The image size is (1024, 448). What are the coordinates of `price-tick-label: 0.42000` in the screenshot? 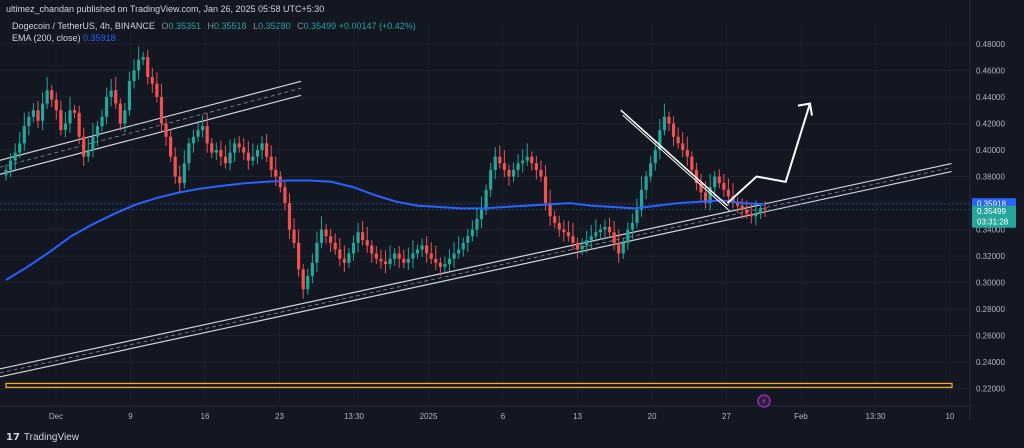 It's located at (990, 123).